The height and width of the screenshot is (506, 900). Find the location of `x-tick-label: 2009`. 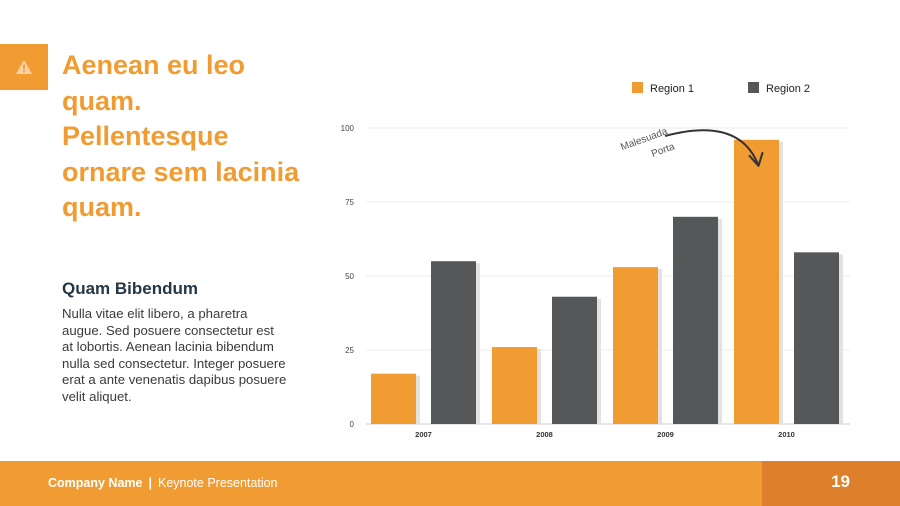

x-tick-label: 2009 is located at coordinates (665, 434).